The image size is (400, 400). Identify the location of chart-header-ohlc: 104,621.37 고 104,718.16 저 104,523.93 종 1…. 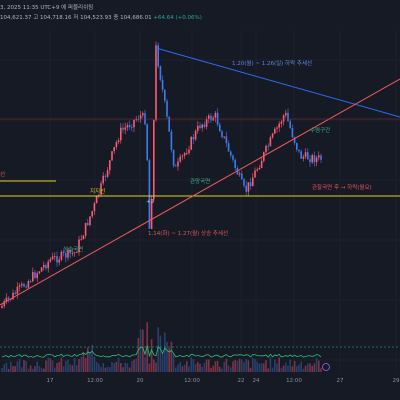
(101, 17).